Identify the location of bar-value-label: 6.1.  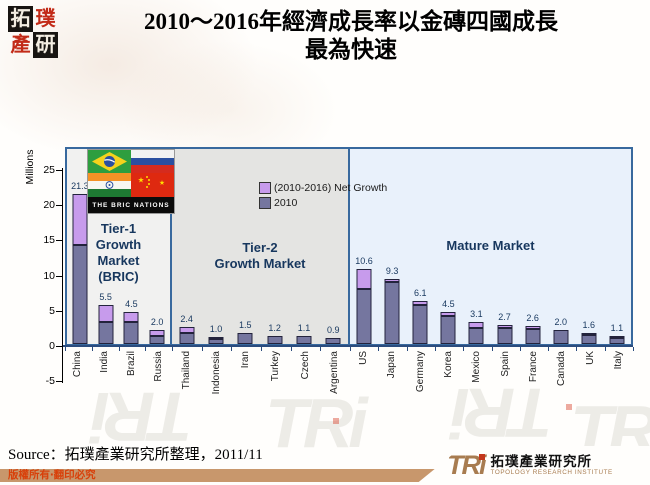
(420, 293).